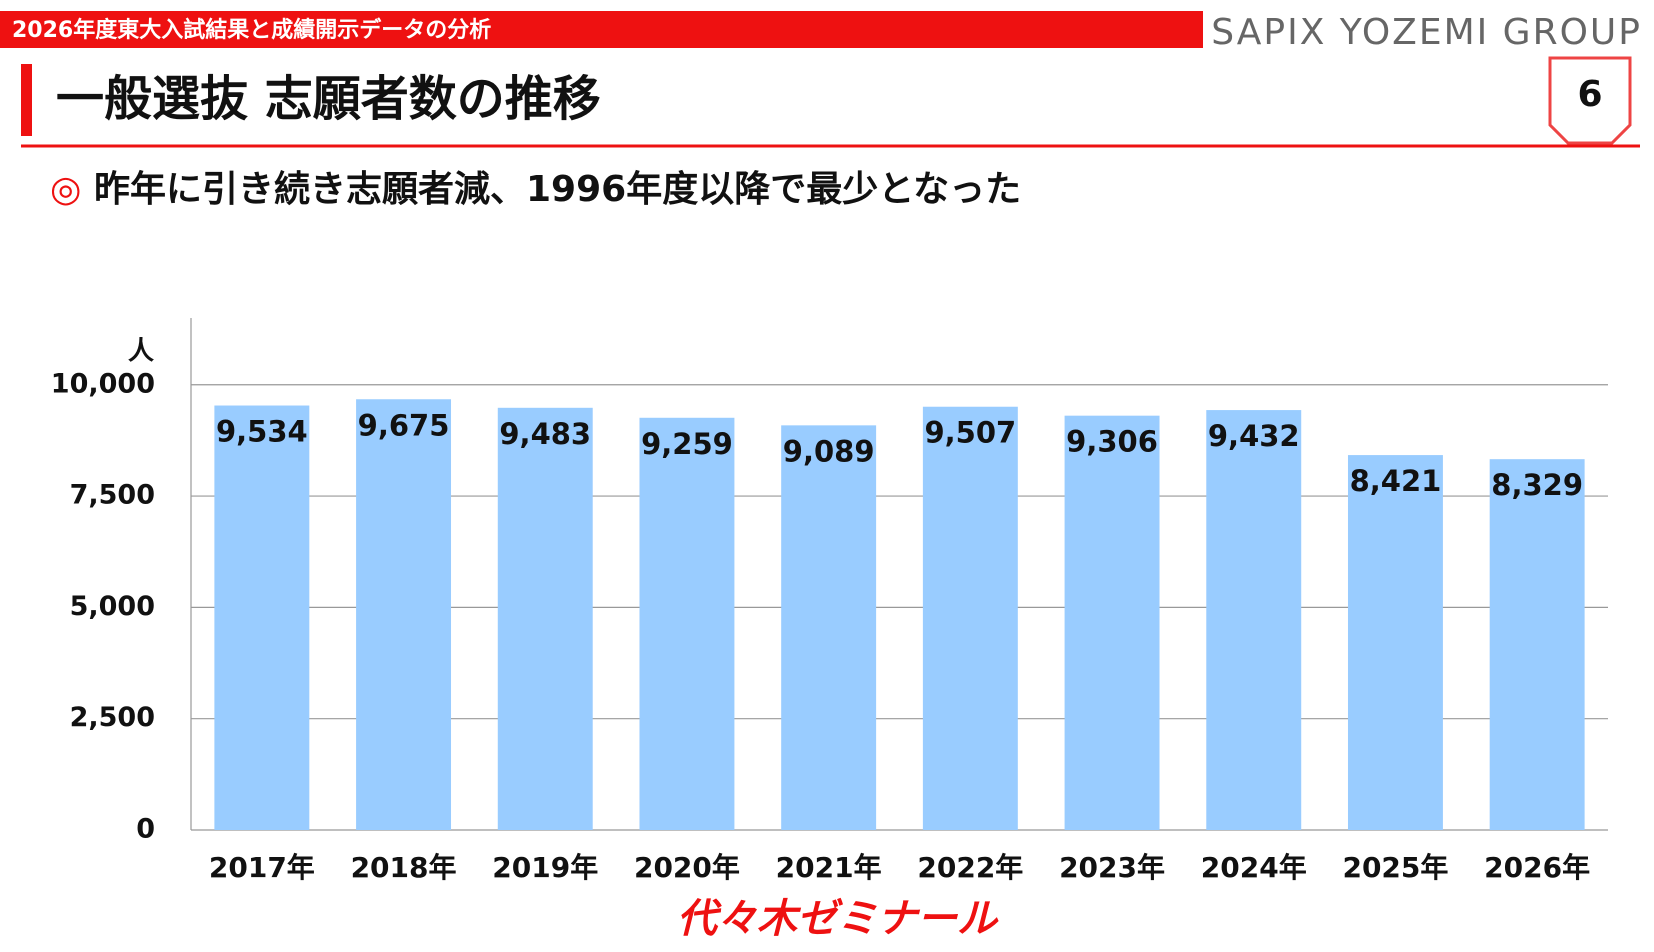 This screenshot has width=1654, height=952. I want to click on logo: 代々木ゼミナール, so click(838, 919).